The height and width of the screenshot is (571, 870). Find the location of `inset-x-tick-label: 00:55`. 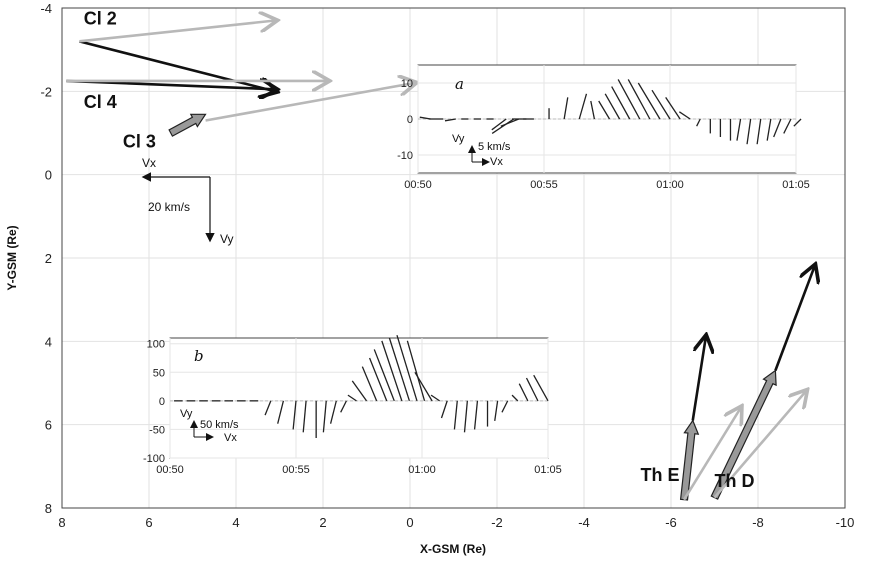

inset-x-tick-label: 00:55 is located at coordinates (296, 470).